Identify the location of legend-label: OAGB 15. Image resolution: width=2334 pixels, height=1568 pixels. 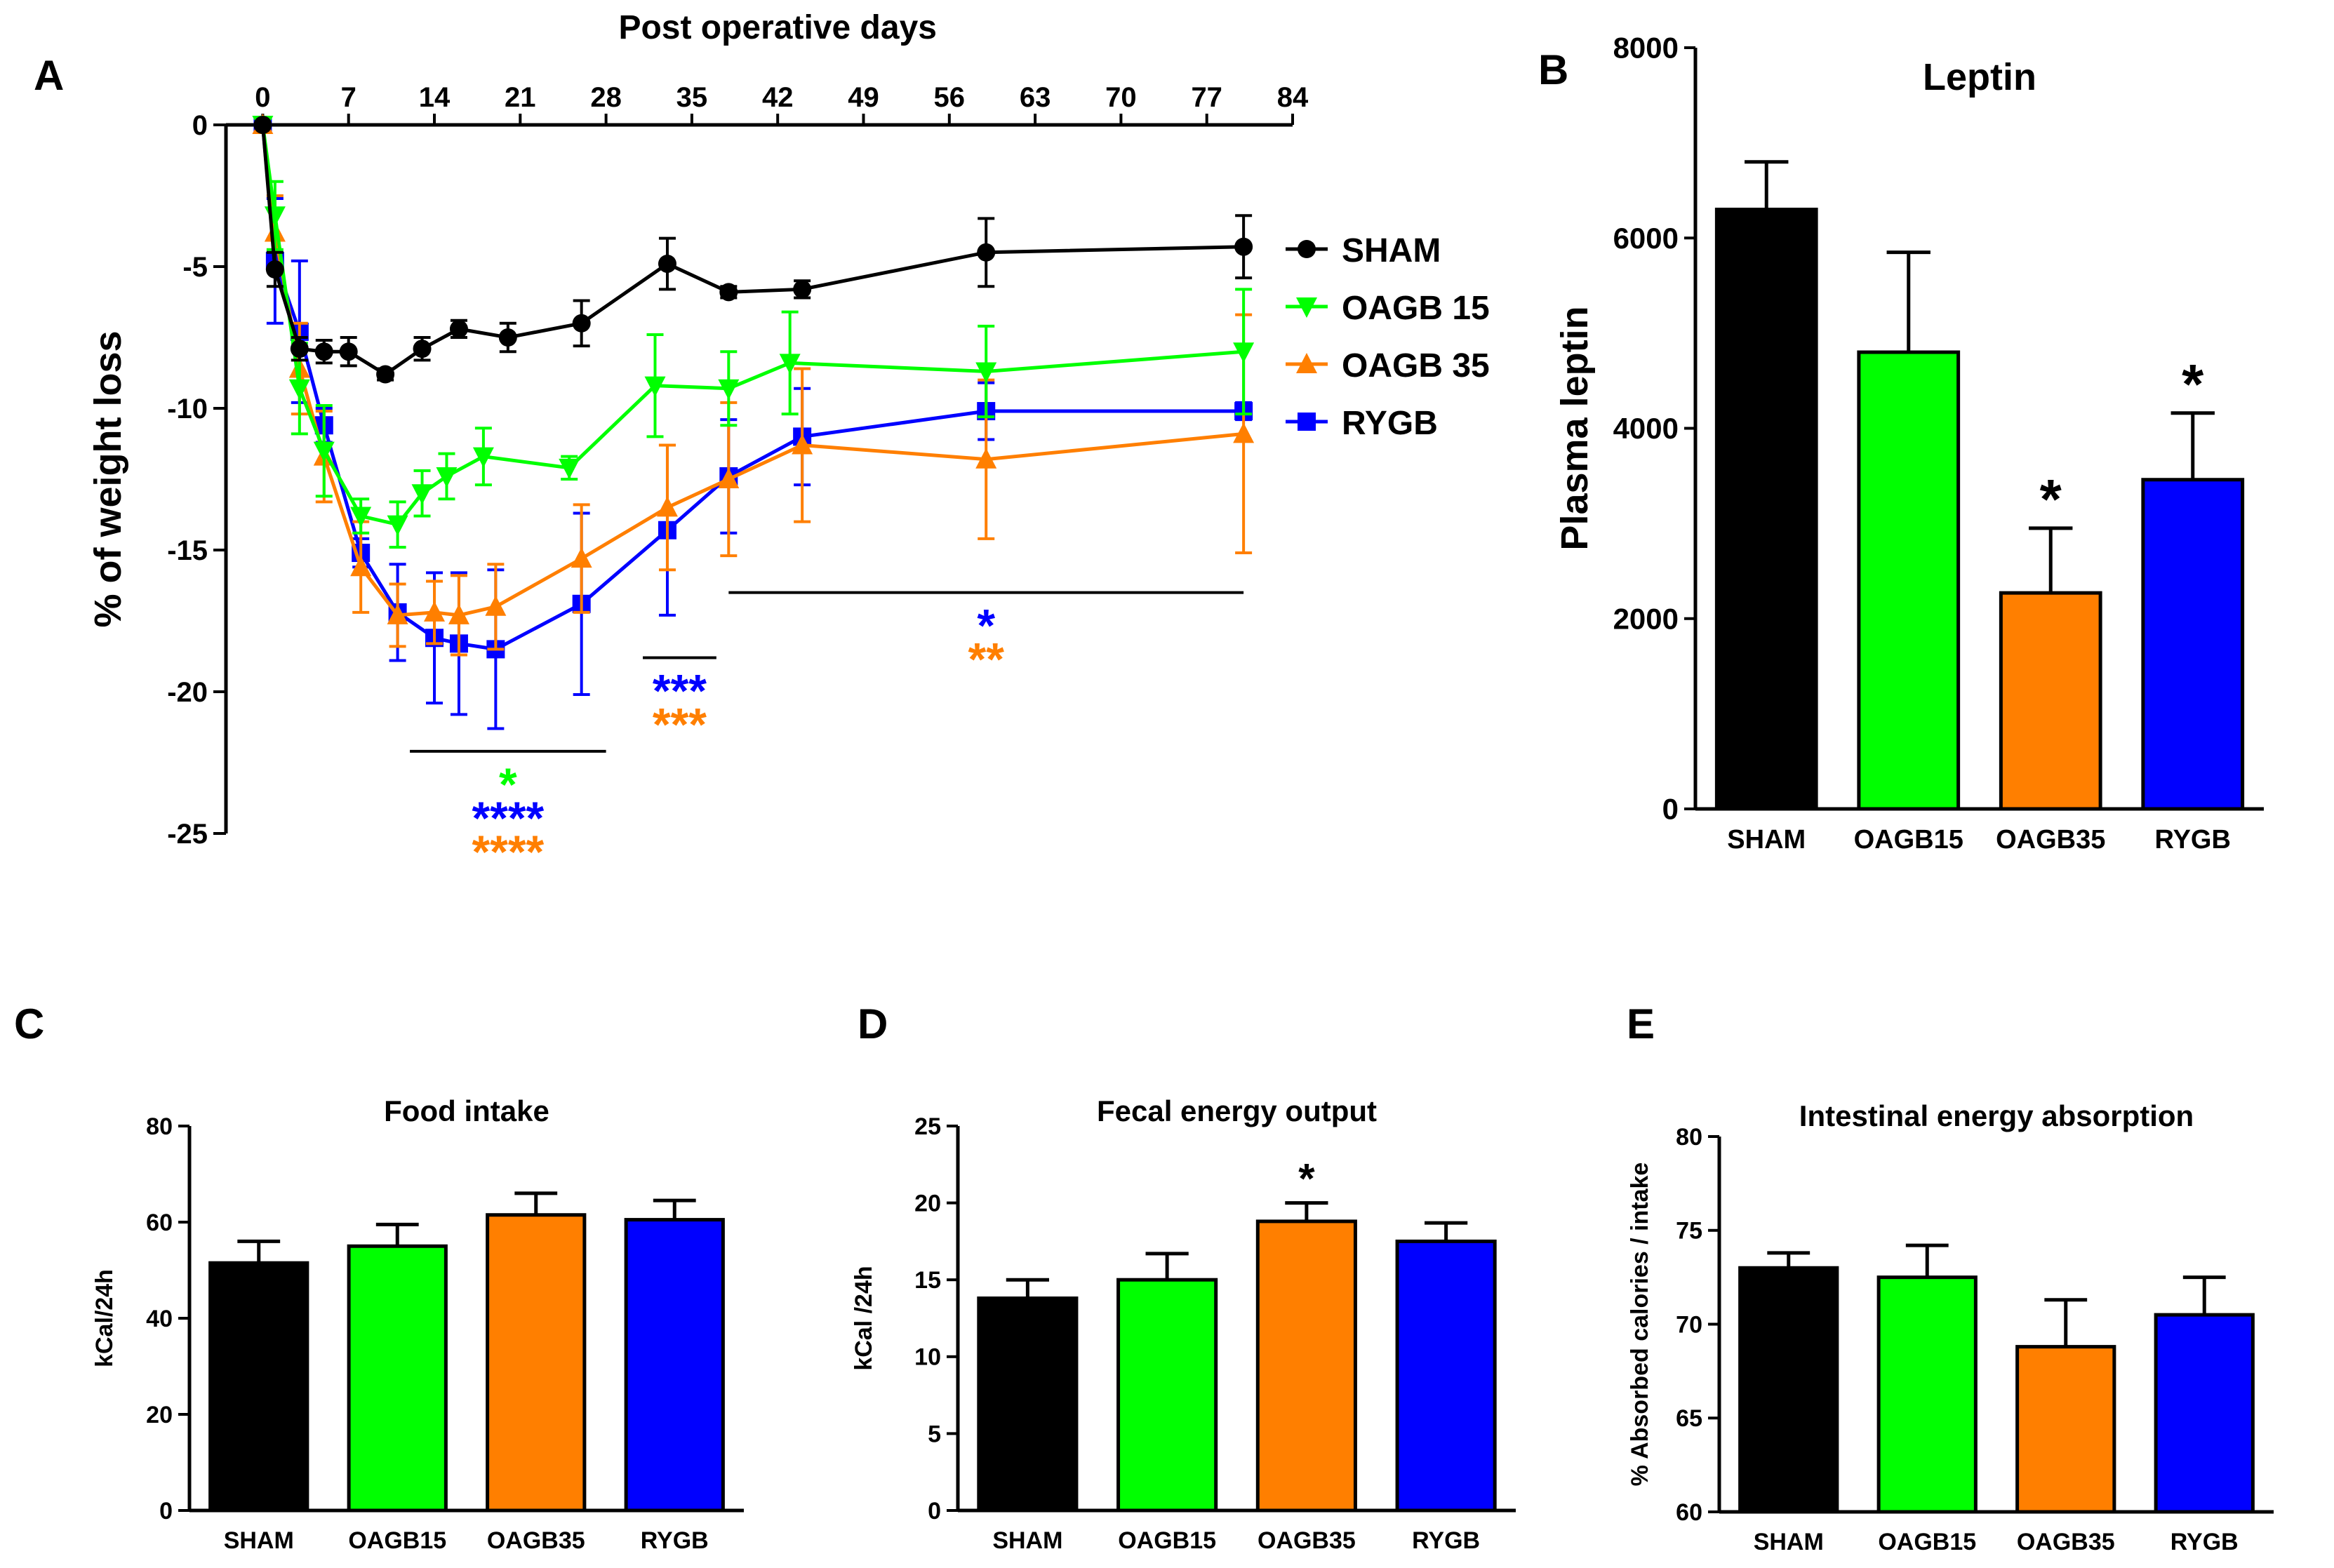
(1416, 308).